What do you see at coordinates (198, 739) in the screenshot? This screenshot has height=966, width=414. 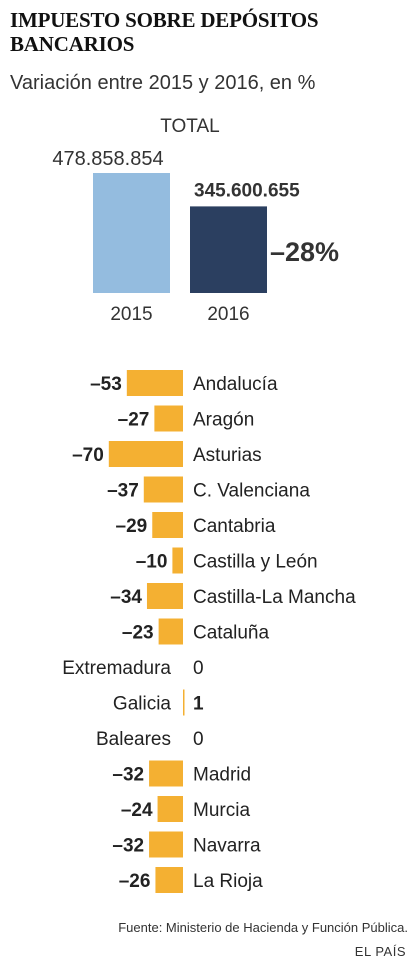 I see `region-value-10: 0` at bounding box center [198, 739].